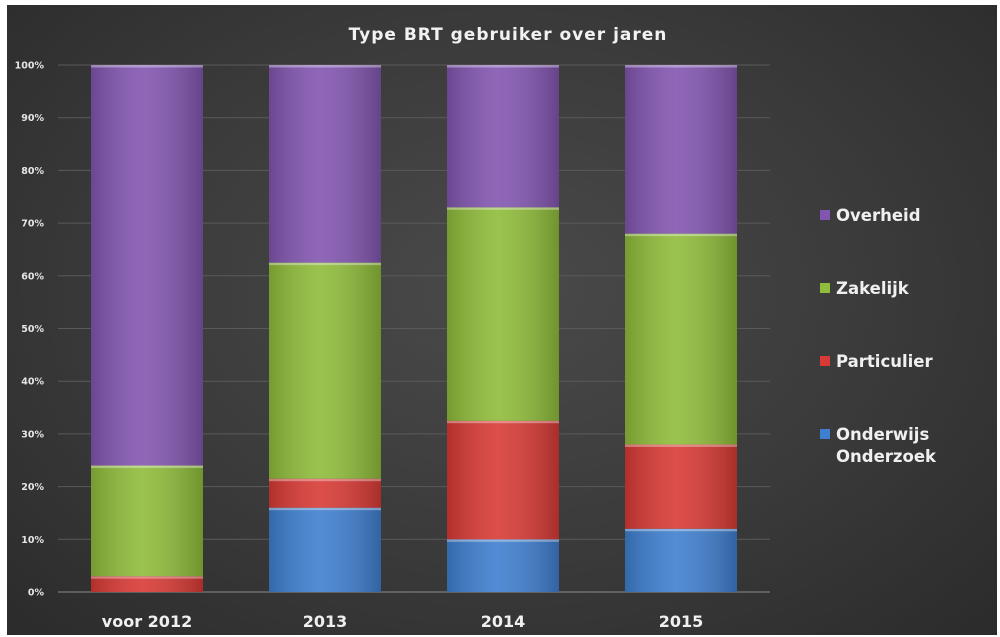 This screenshot has width=1000, height=637. I want to click on x-tick-label: 2014, so click(503, 621).